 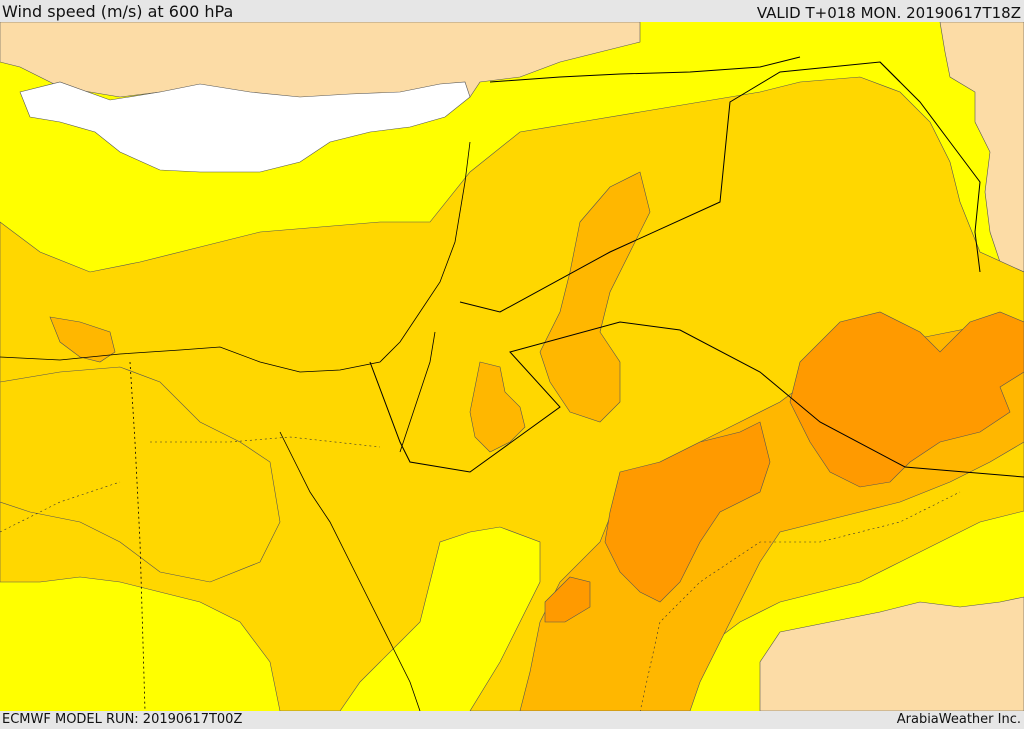 What do you see at coordinates (680, 187) in the screenshot?
I see `border-iraq-syria` at bounding box center [680, 187].